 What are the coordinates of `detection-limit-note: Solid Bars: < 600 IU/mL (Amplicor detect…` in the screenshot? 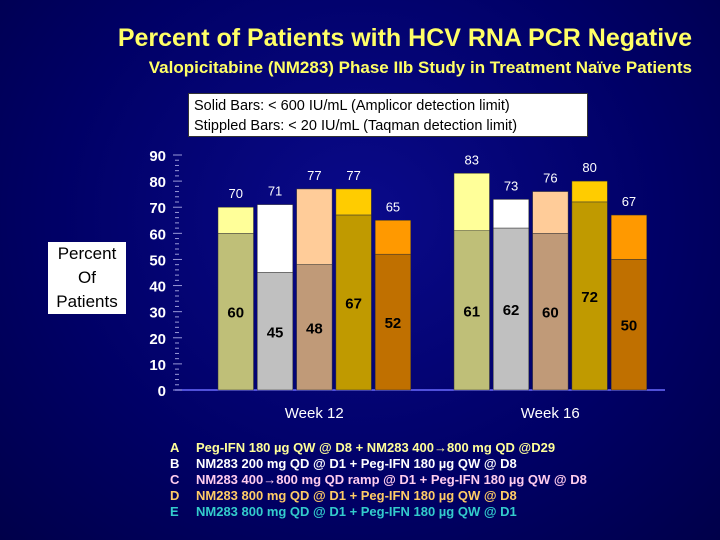 It's located at (388, 115).